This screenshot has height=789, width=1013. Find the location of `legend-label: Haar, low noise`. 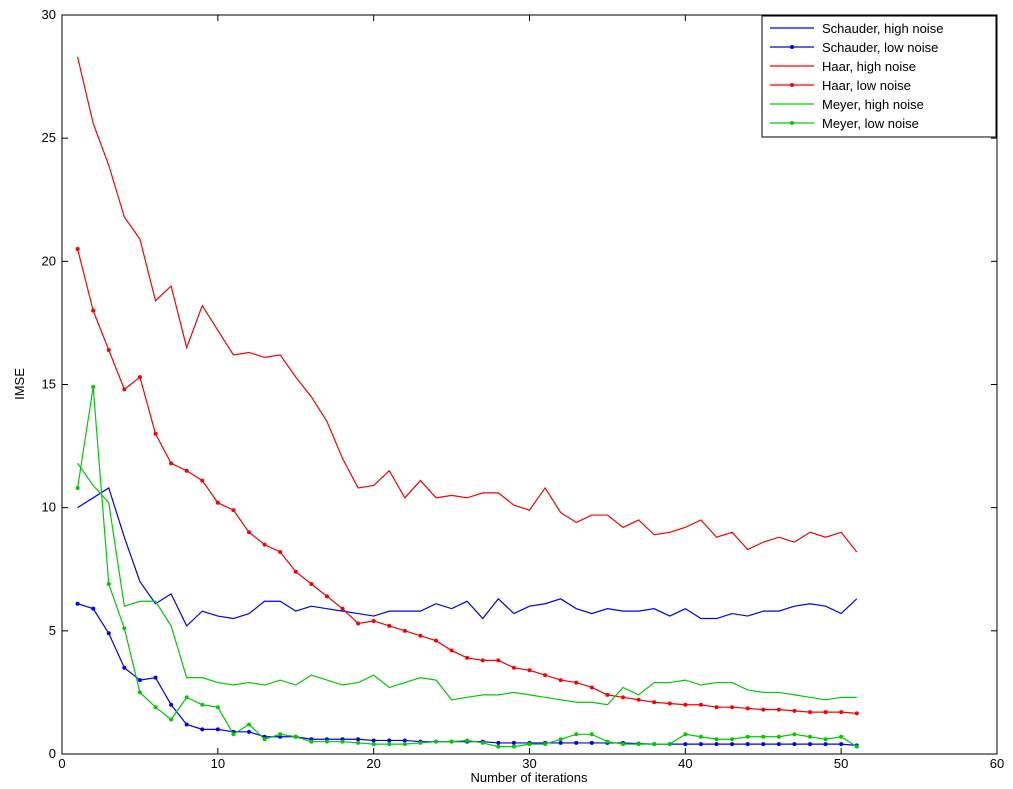

legend-label: Haar, low noise is located at coordinates (866, 85).